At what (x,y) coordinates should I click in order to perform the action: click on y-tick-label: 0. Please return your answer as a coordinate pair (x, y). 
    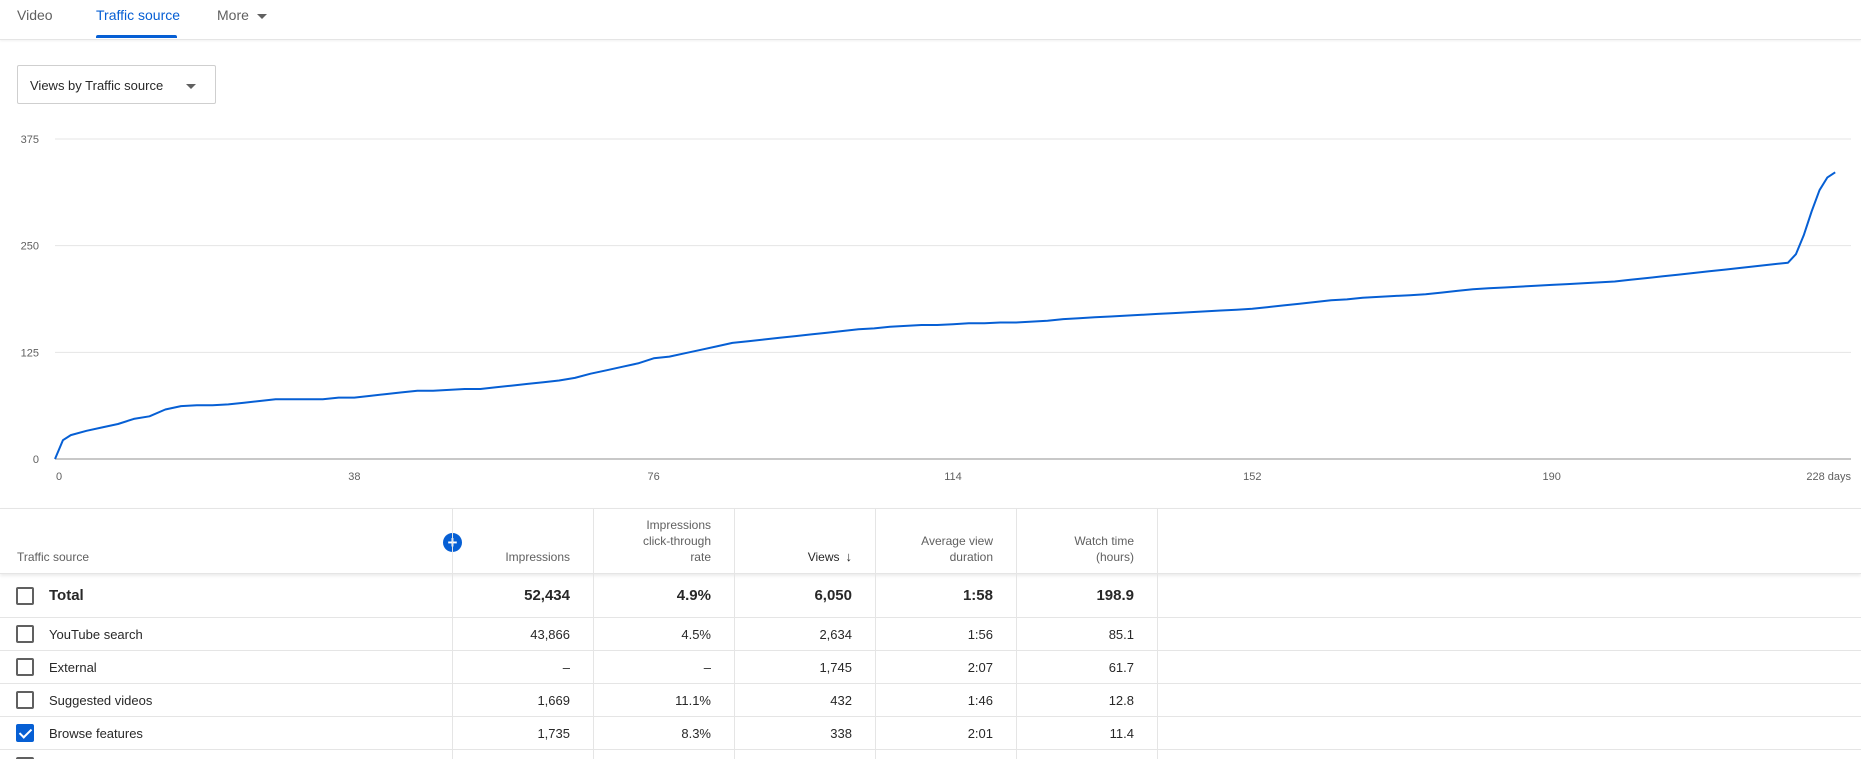
    Looking at the image, I should click on (36, 460).